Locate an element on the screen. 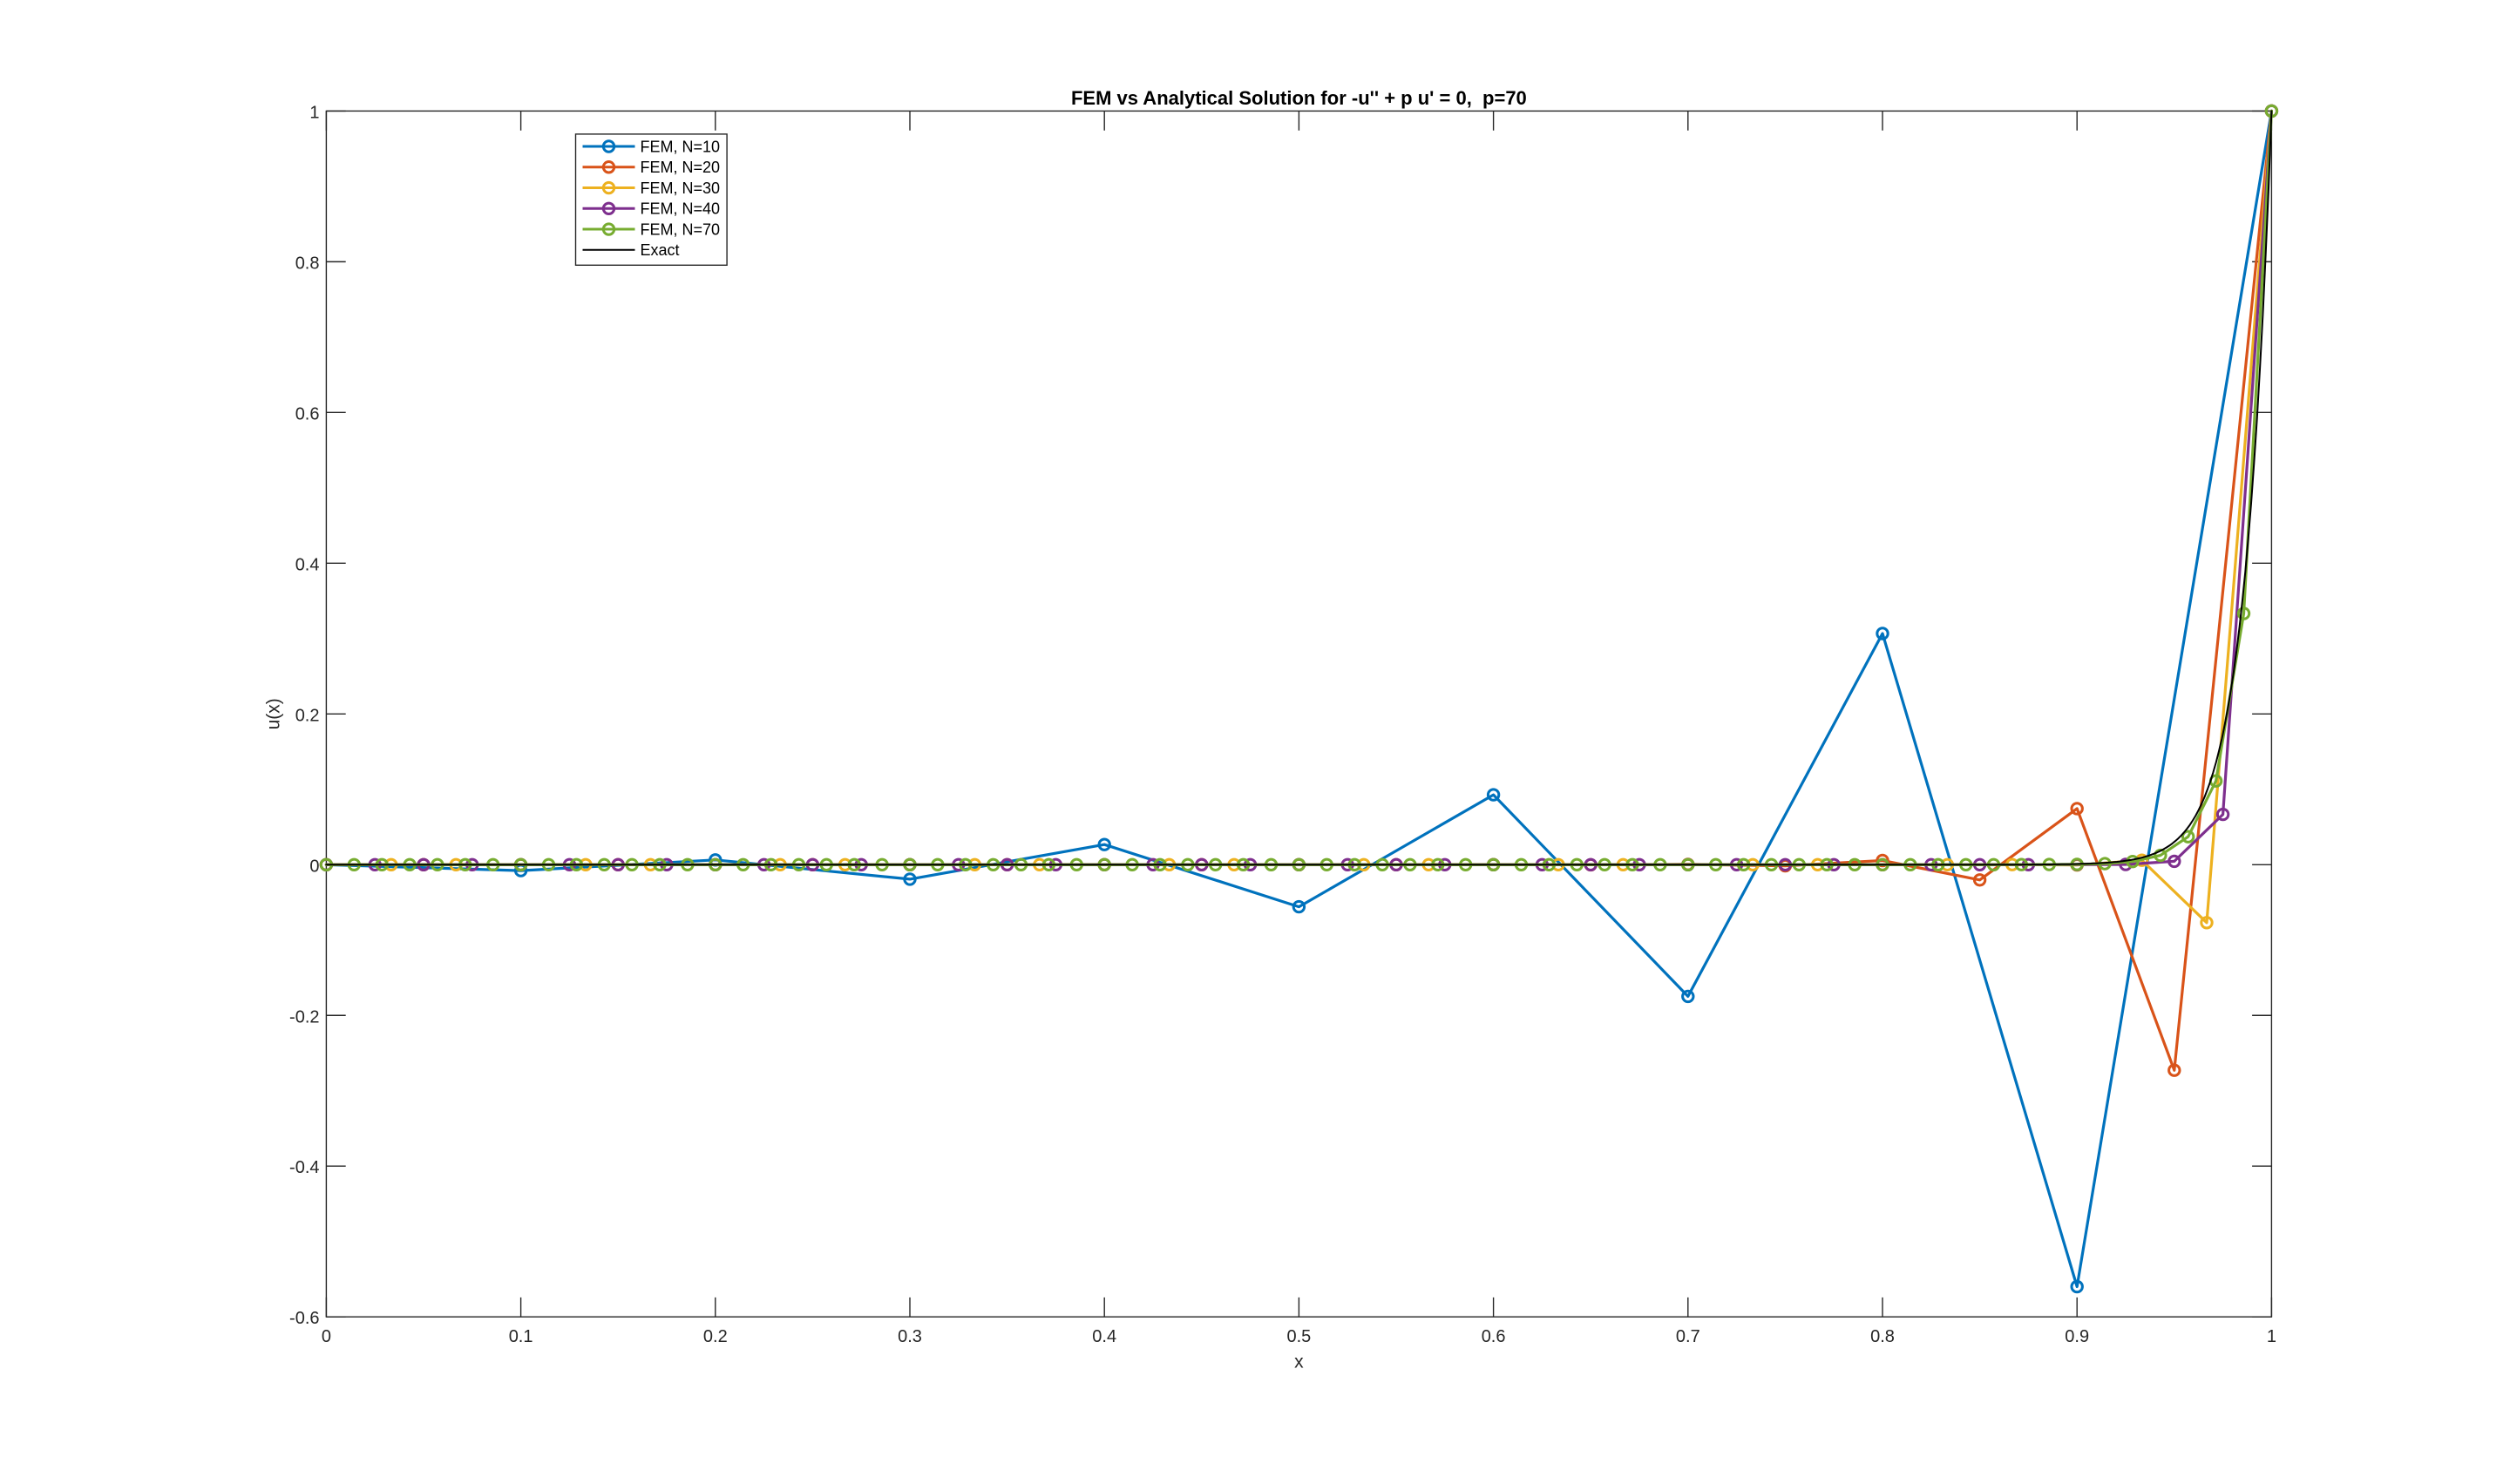  svg-text: 0.1 is located at coordinates (521, 1336).